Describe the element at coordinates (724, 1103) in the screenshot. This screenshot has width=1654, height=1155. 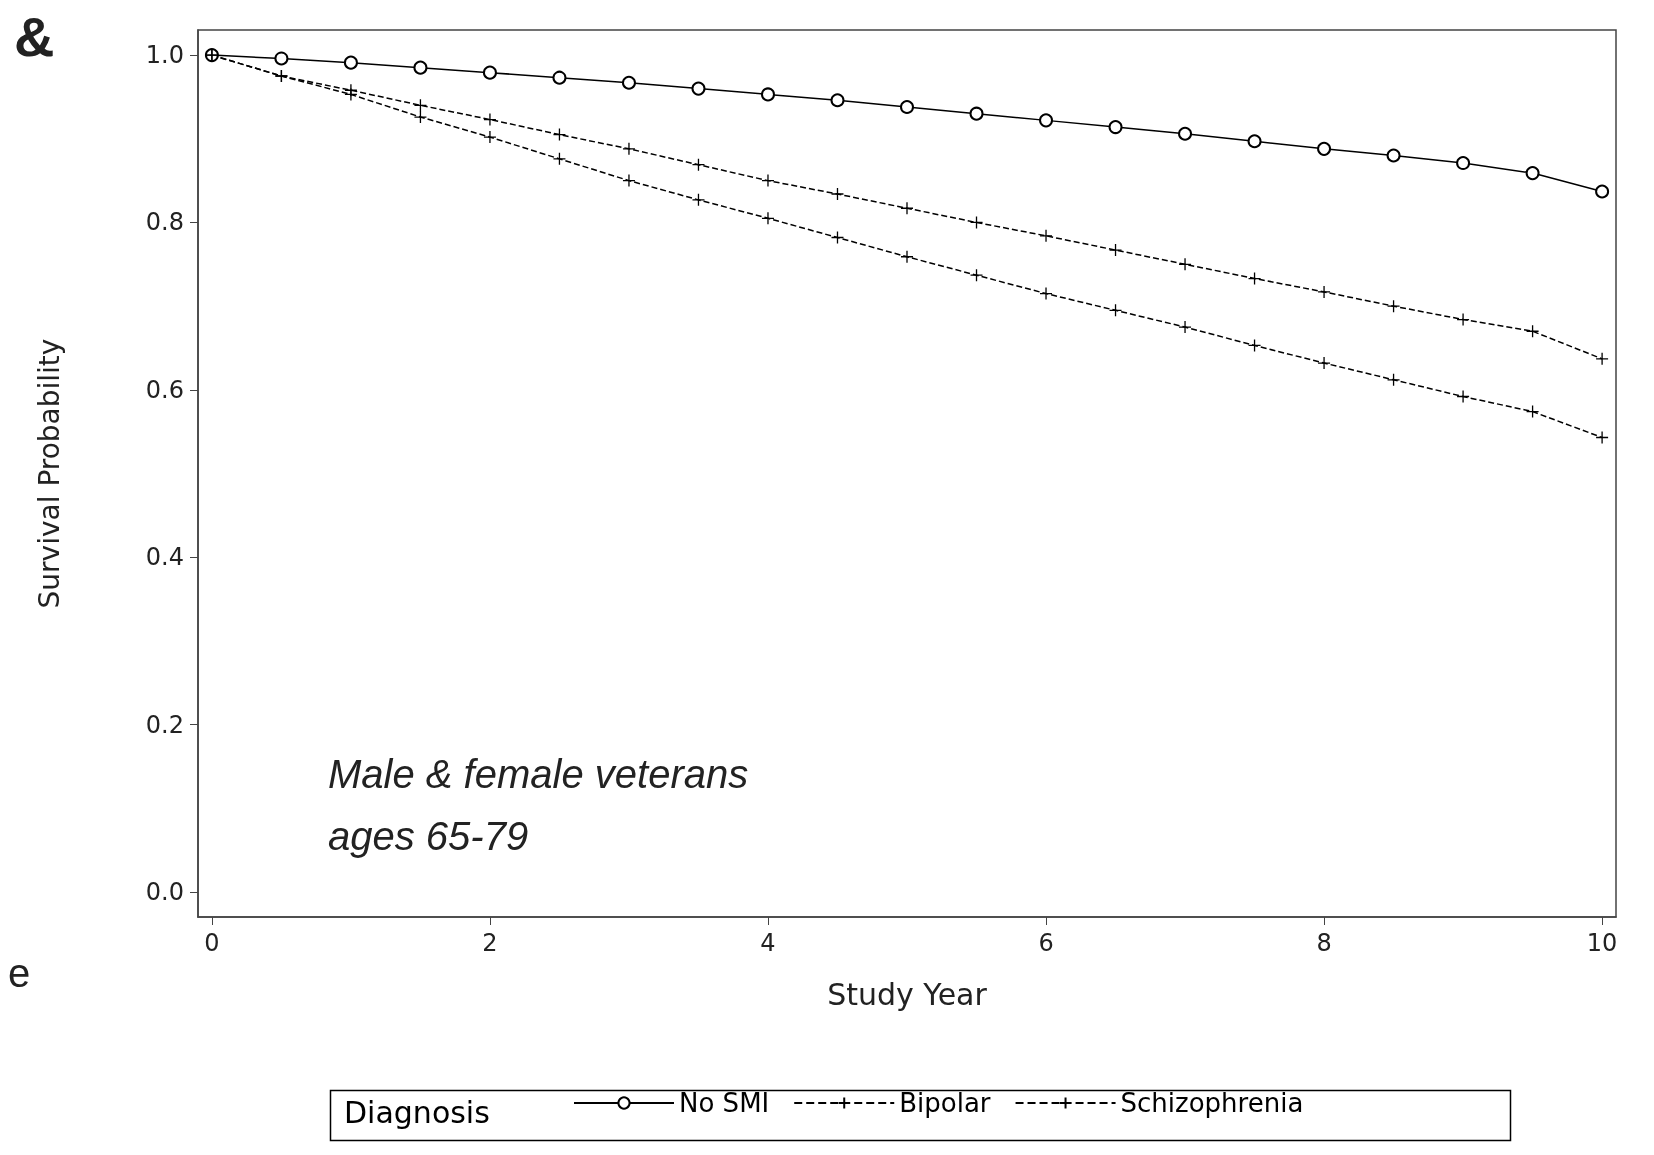
I see `legend-label: No SMI` at that location.